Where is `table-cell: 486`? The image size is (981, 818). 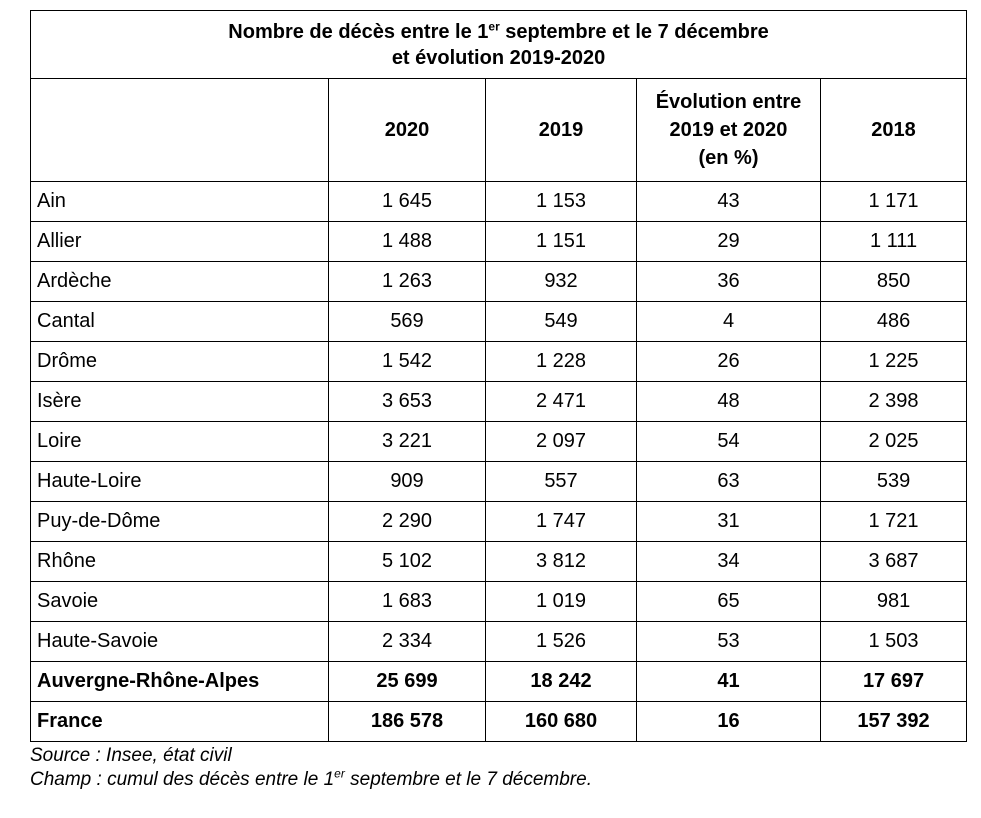 table-cell: 486 is located at coordinates (893, 321).